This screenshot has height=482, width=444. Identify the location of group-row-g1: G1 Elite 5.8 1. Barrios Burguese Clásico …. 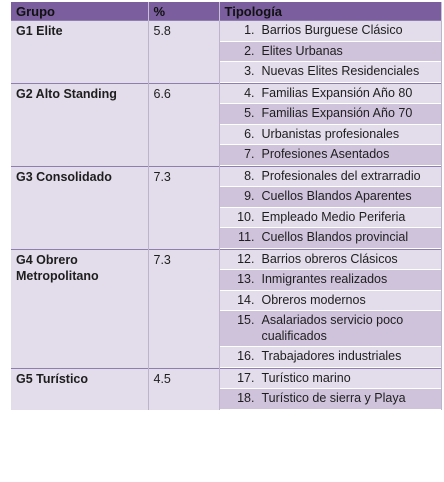
(226, 51).